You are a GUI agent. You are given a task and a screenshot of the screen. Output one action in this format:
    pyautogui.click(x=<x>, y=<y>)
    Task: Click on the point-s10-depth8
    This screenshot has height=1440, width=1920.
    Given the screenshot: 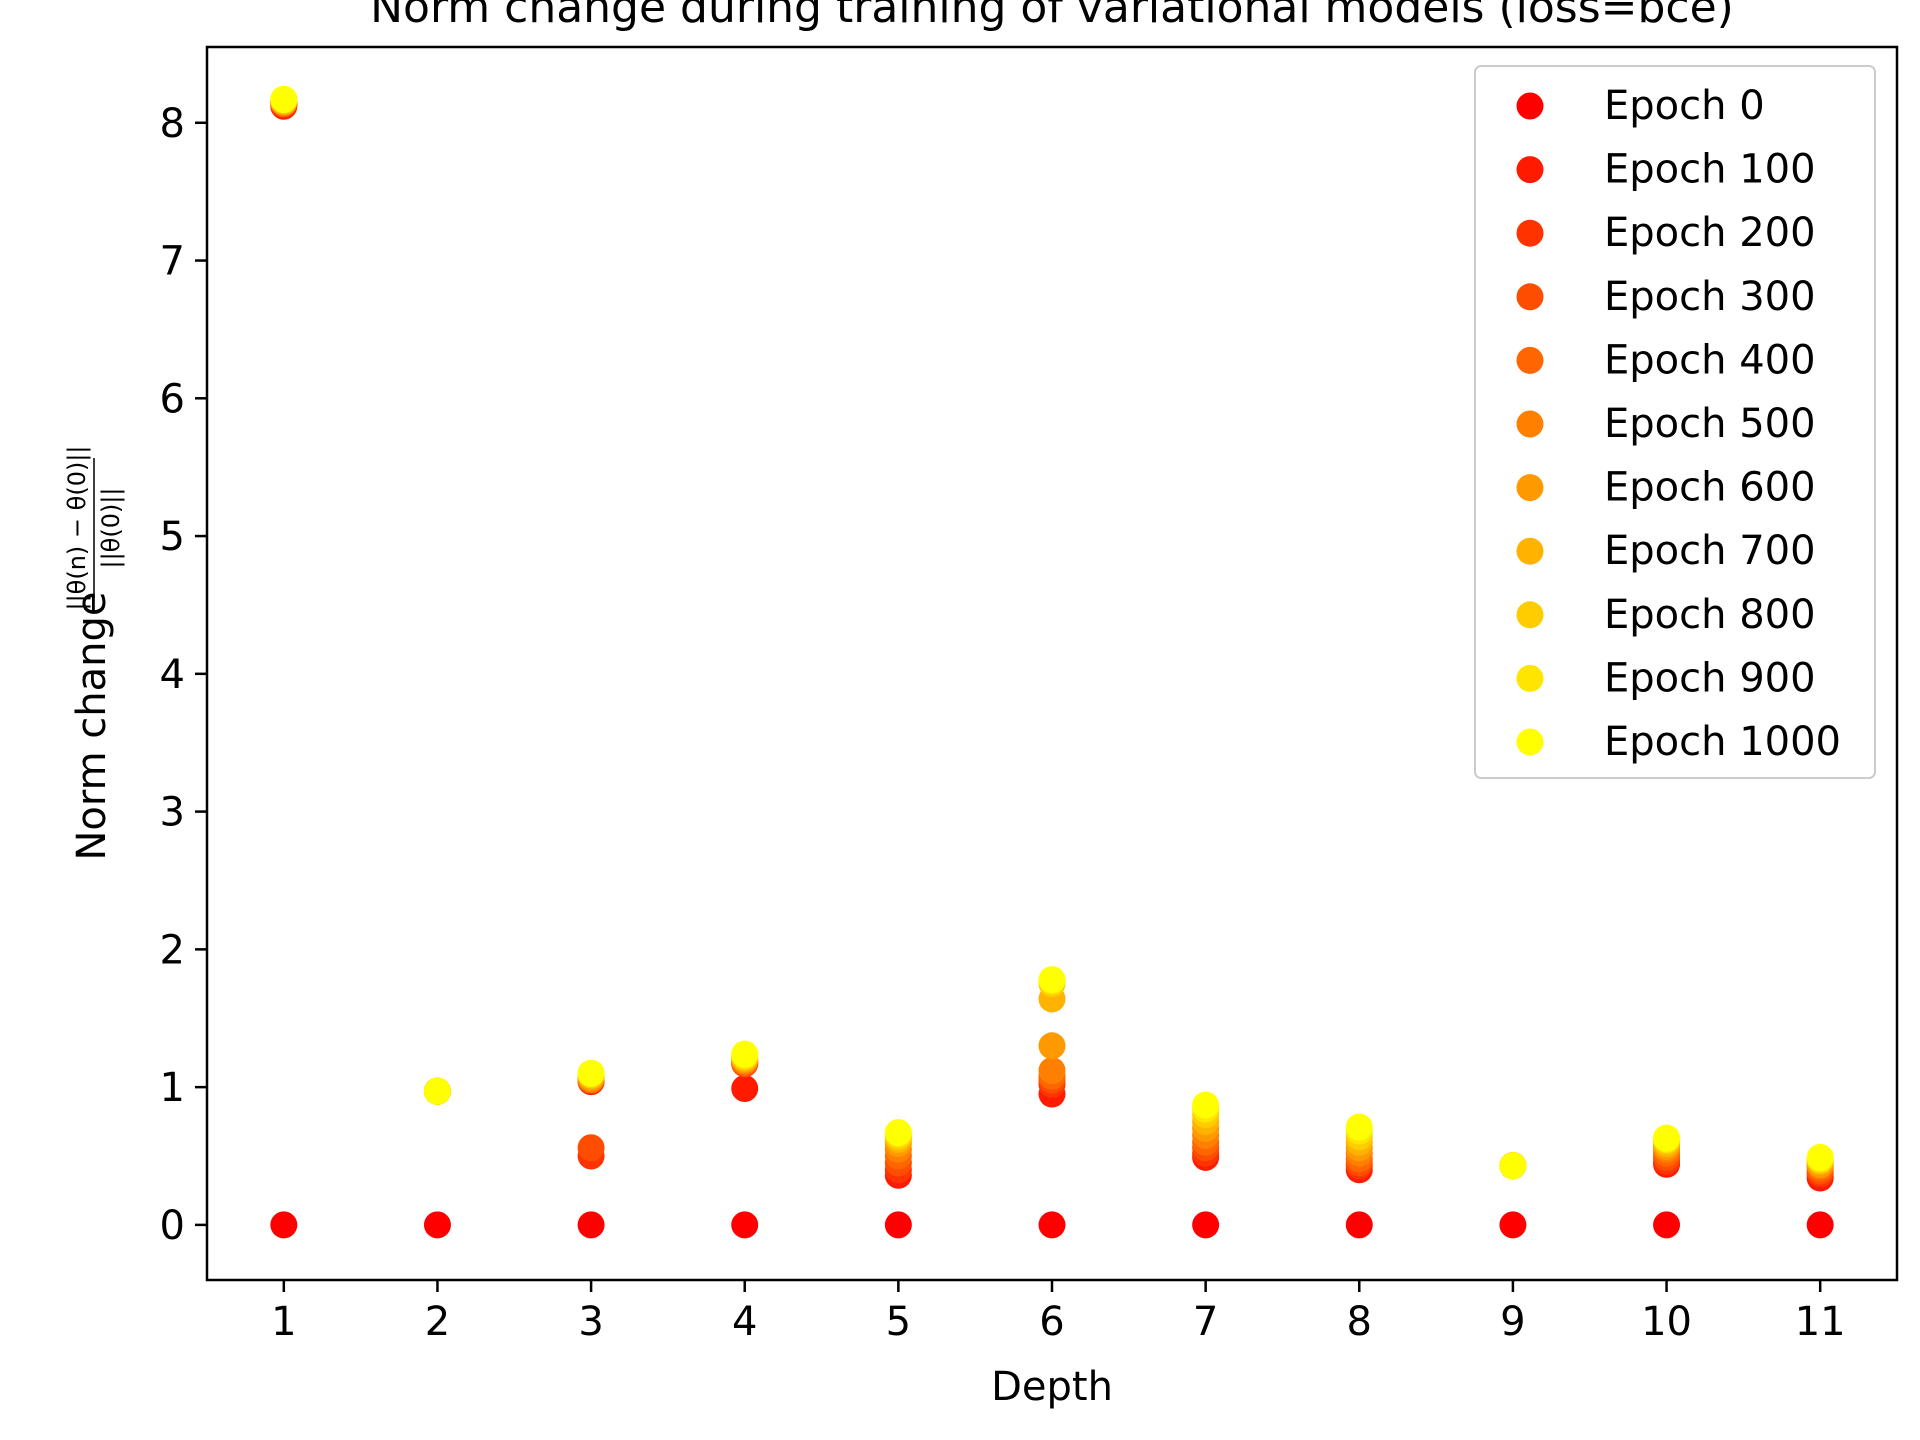 What is the action you would take?
    pyautogui.click(x=1359, y=1127)
    